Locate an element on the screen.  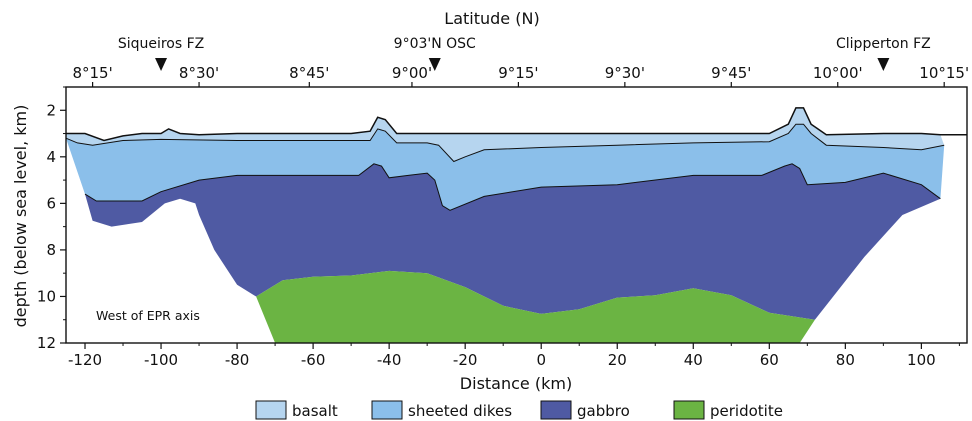
x-tick-label: 0 is located at coordinates (541, 360).